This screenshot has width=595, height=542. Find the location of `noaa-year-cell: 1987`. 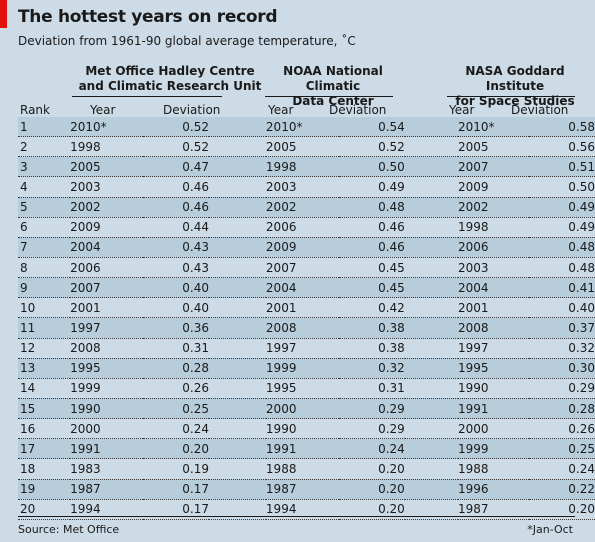

noaa-year-cell: 1987 is located at coordinates (302, 489).